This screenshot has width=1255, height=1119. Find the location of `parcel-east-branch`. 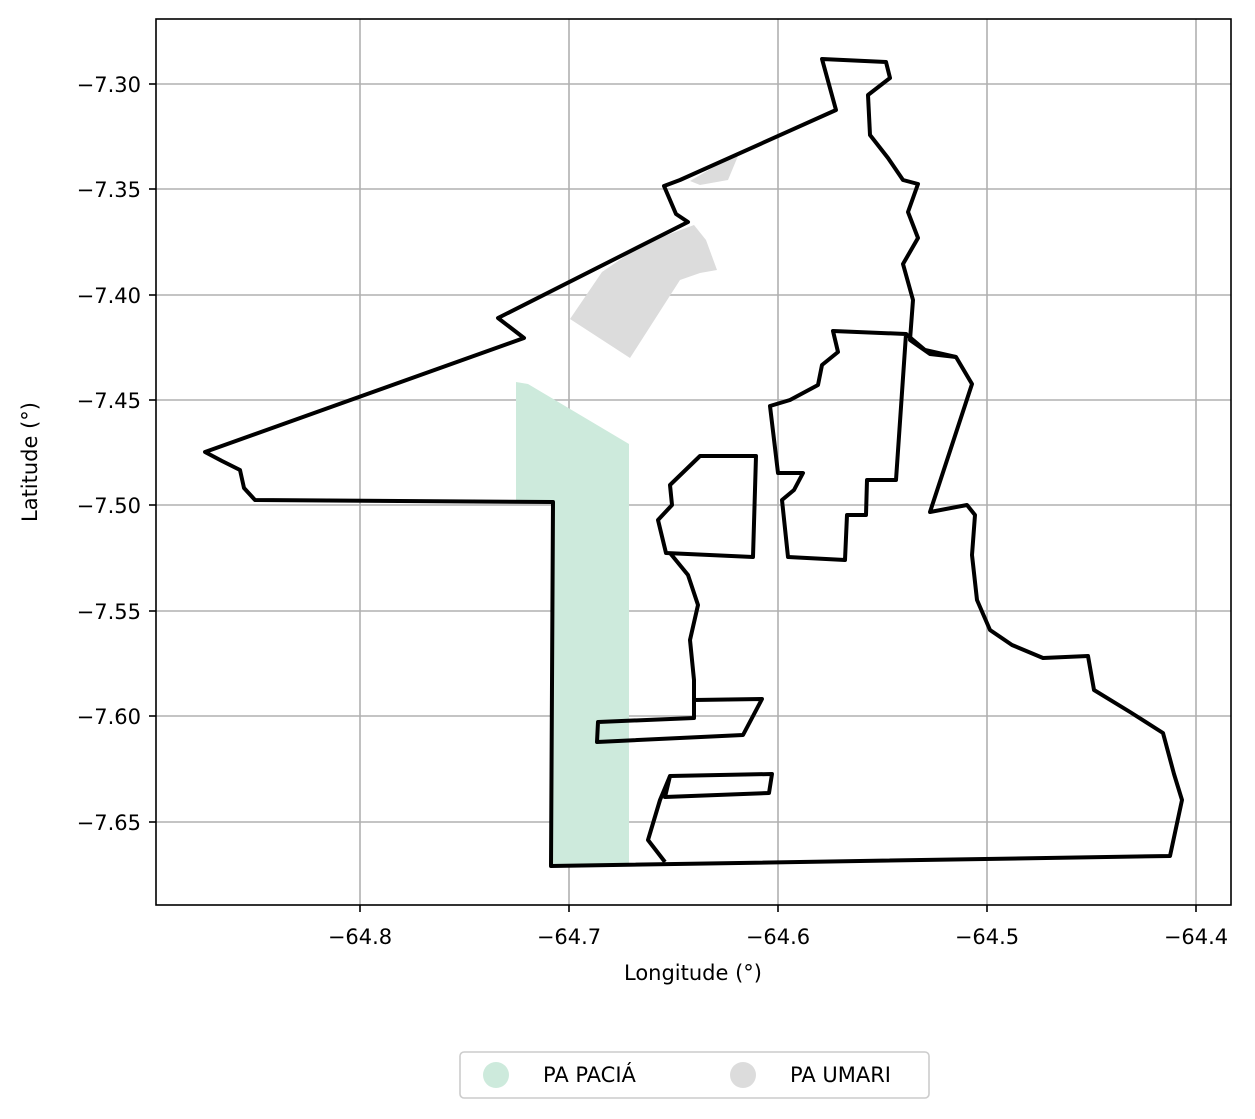

parcel-east-branch is located at coordinates (930, 345).